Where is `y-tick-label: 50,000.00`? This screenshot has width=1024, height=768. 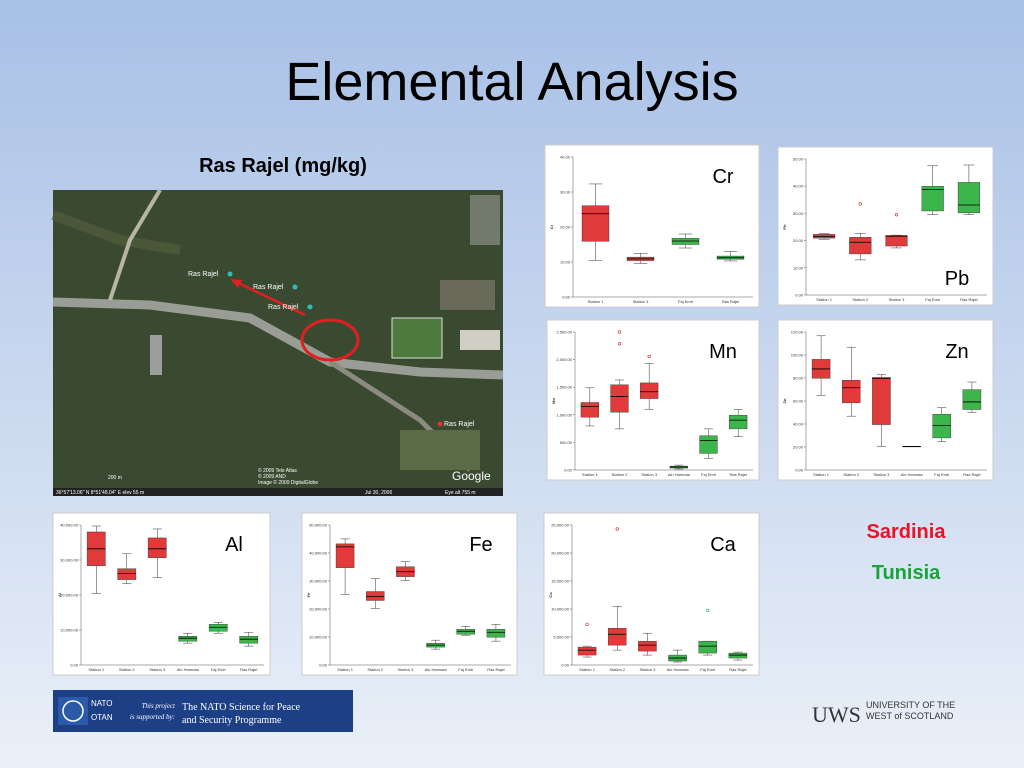 y-tick-label: 50,000.00 is located at coordinates (318, 525).